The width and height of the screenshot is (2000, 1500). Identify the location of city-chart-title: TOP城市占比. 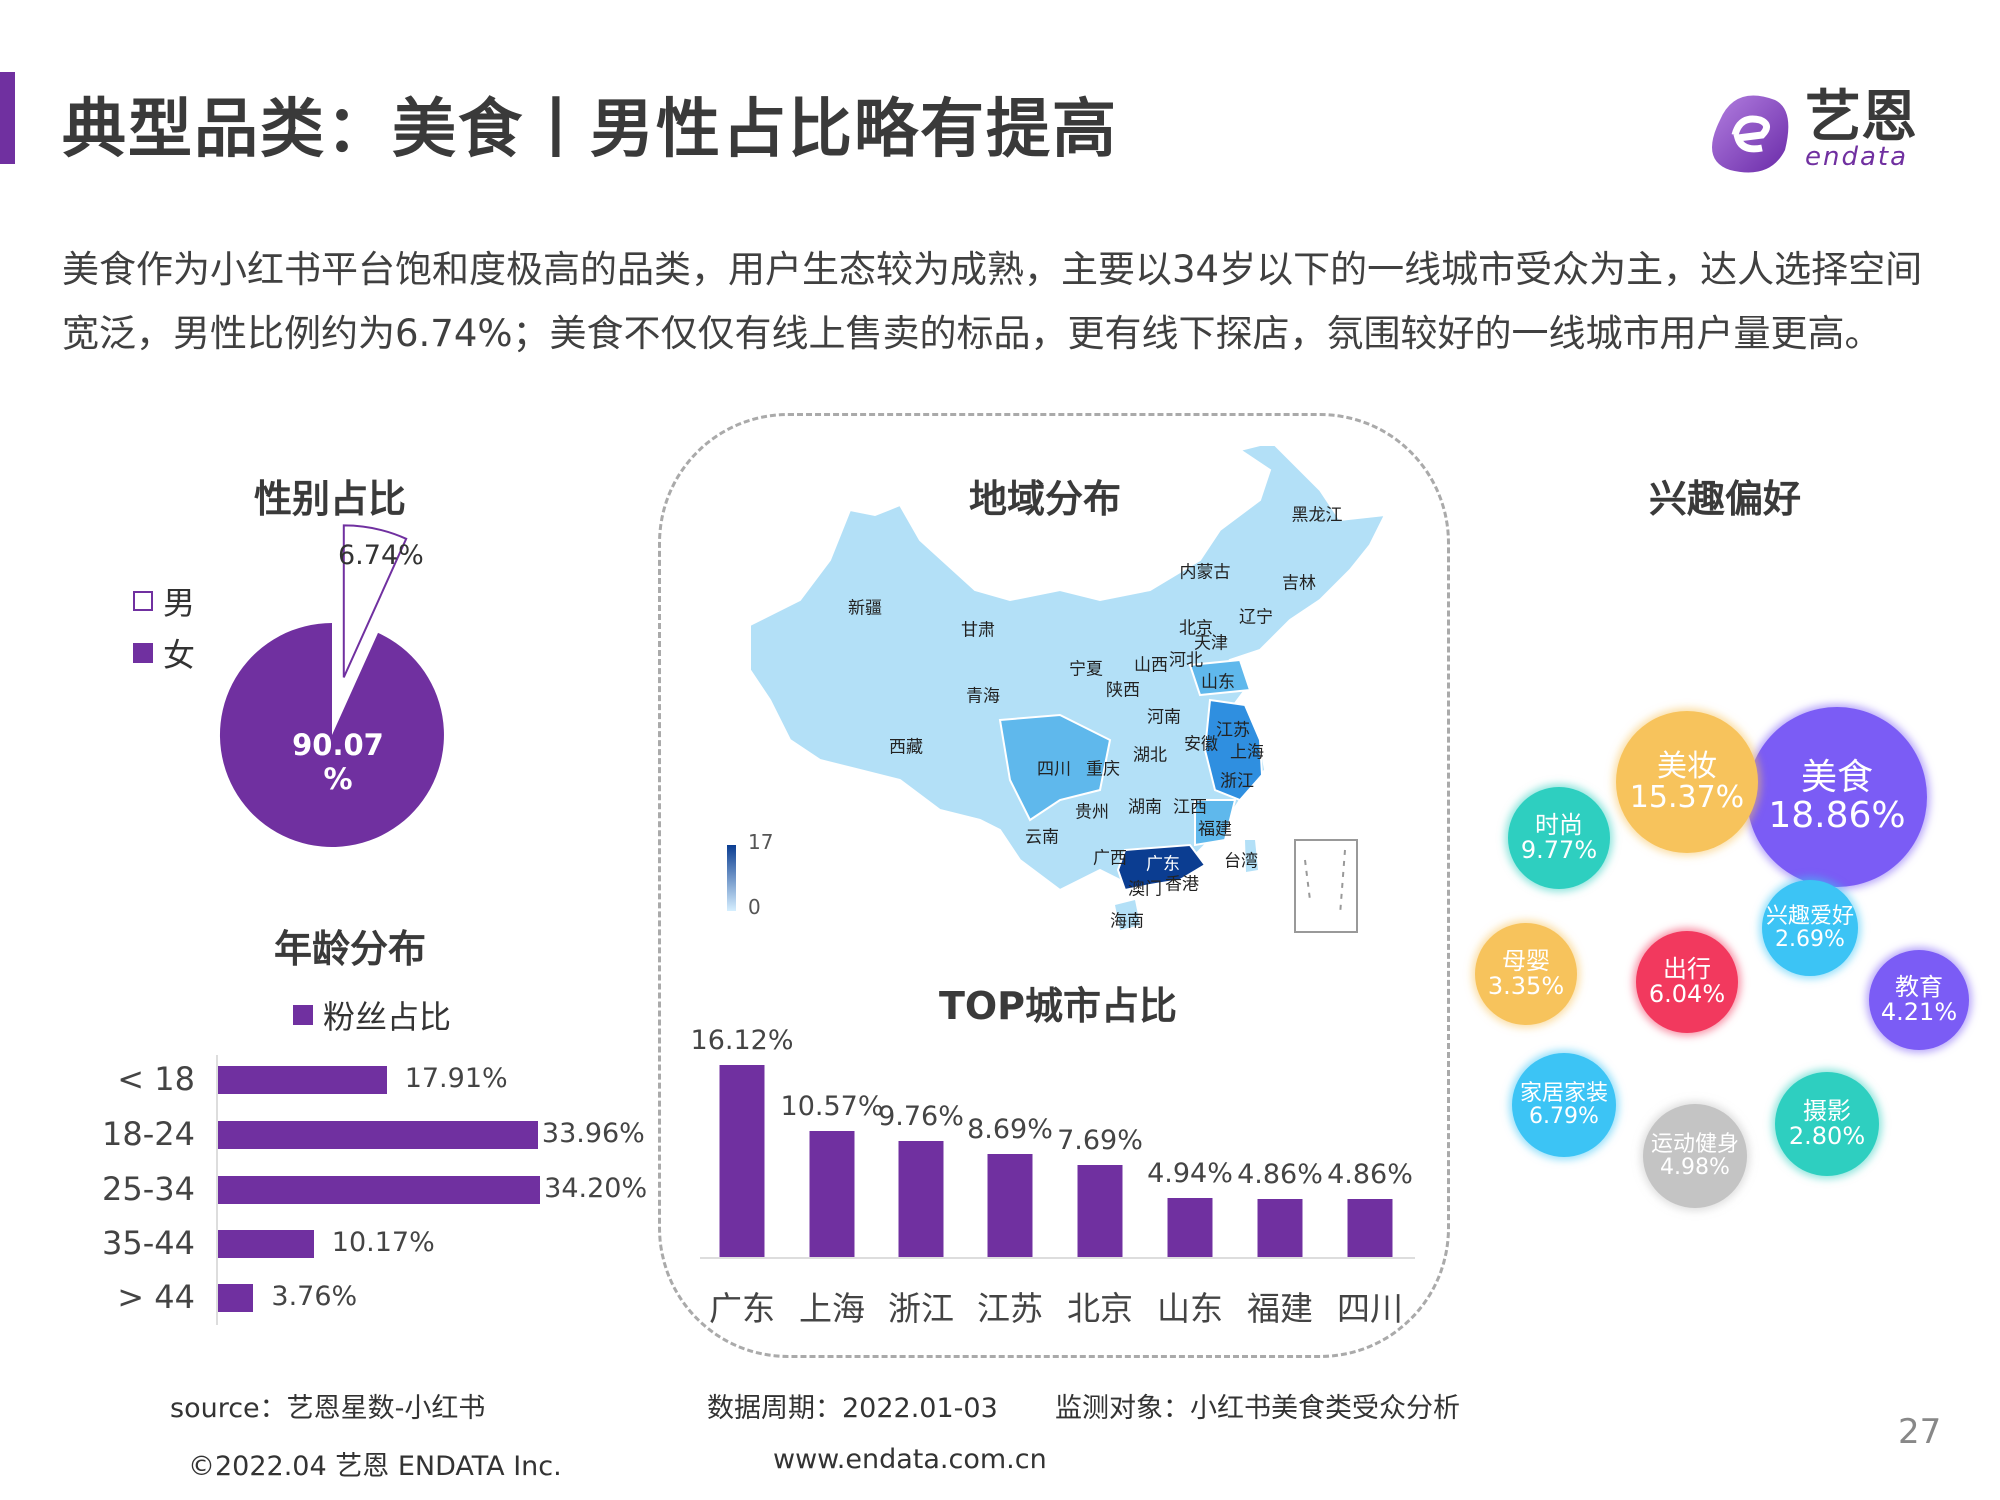
(1058, 1006).